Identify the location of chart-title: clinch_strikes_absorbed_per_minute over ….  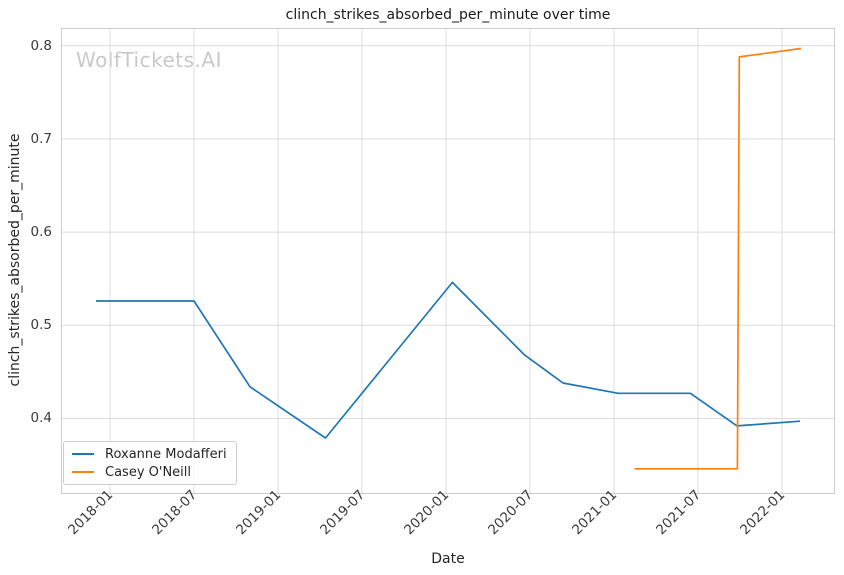
(448, 15).